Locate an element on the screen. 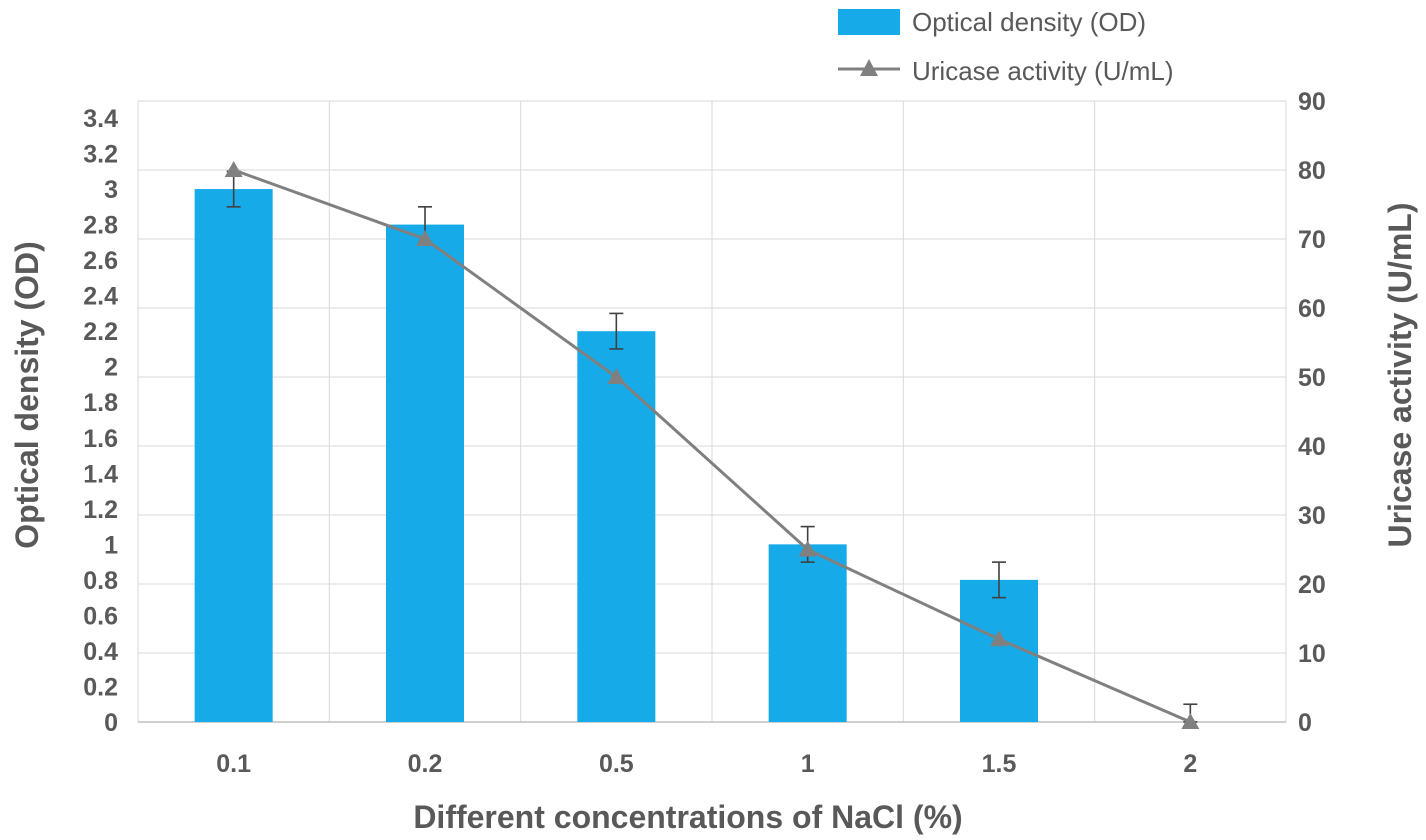  y-right-tick-label: 0 is located at coordinates (1305, 723).